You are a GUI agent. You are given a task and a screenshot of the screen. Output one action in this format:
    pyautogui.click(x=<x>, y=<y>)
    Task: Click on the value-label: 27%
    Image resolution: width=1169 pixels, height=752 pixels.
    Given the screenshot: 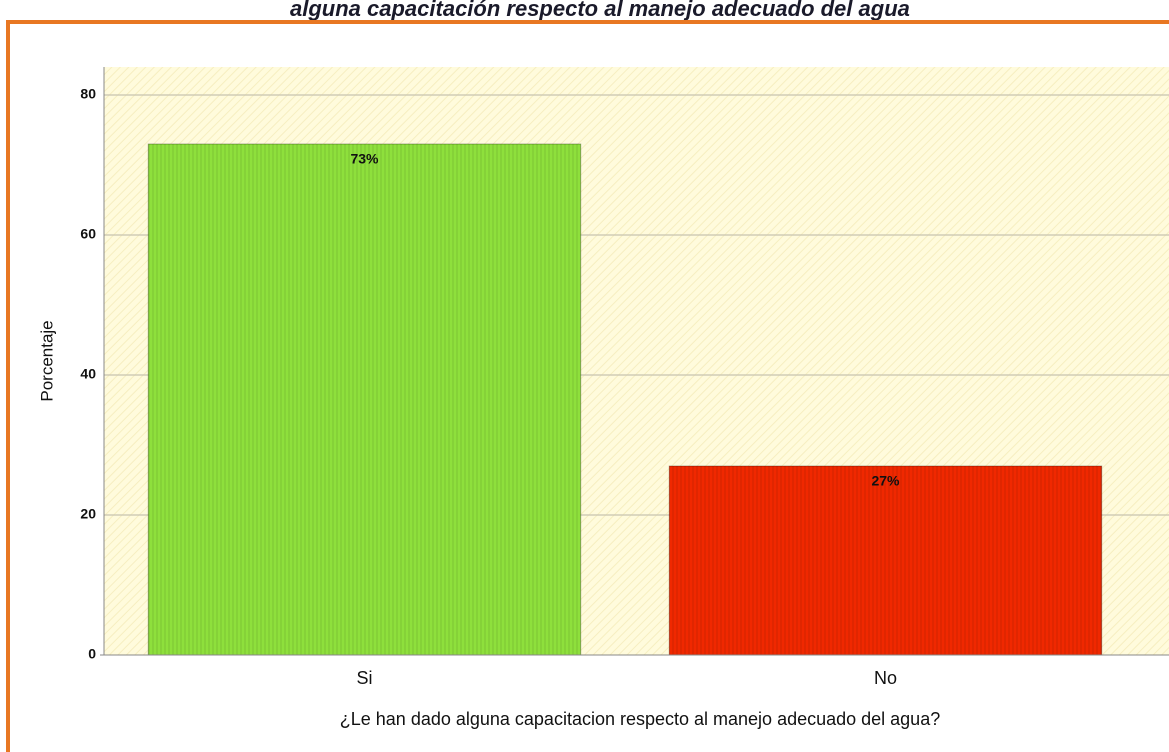 What is the action you would take?
    pyautogui.click(x=885, y=481)
    